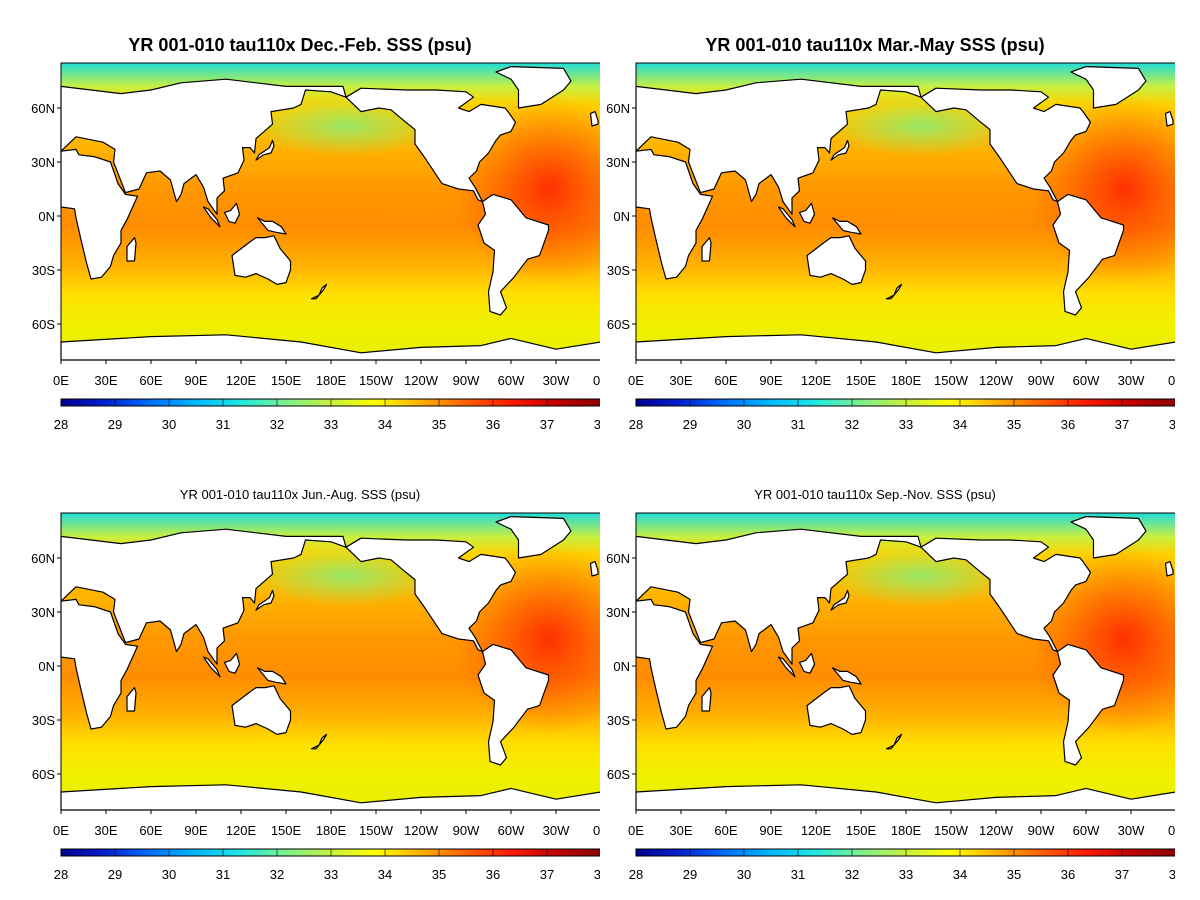  I want to click on lon-tick-label: 120E, so click(816, 380).